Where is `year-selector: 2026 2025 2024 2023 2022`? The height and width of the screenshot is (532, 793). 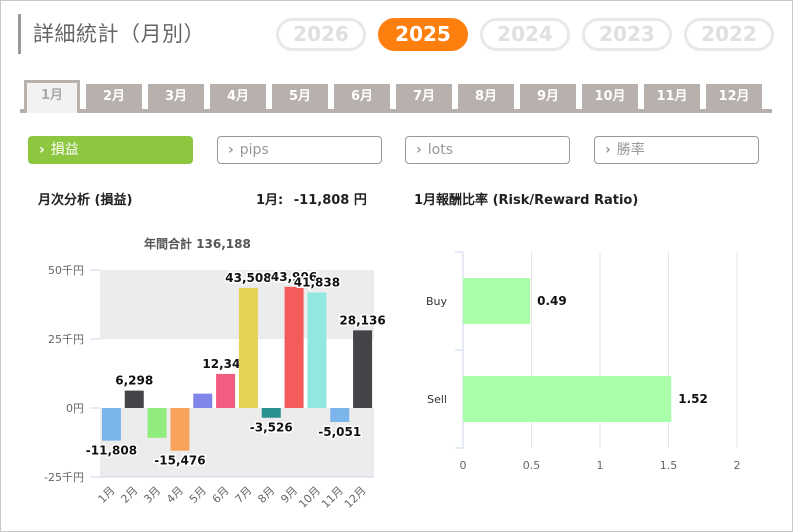
year-selector: 2026 2025 2024 2023 2022 is located at coordinates (525, 34).